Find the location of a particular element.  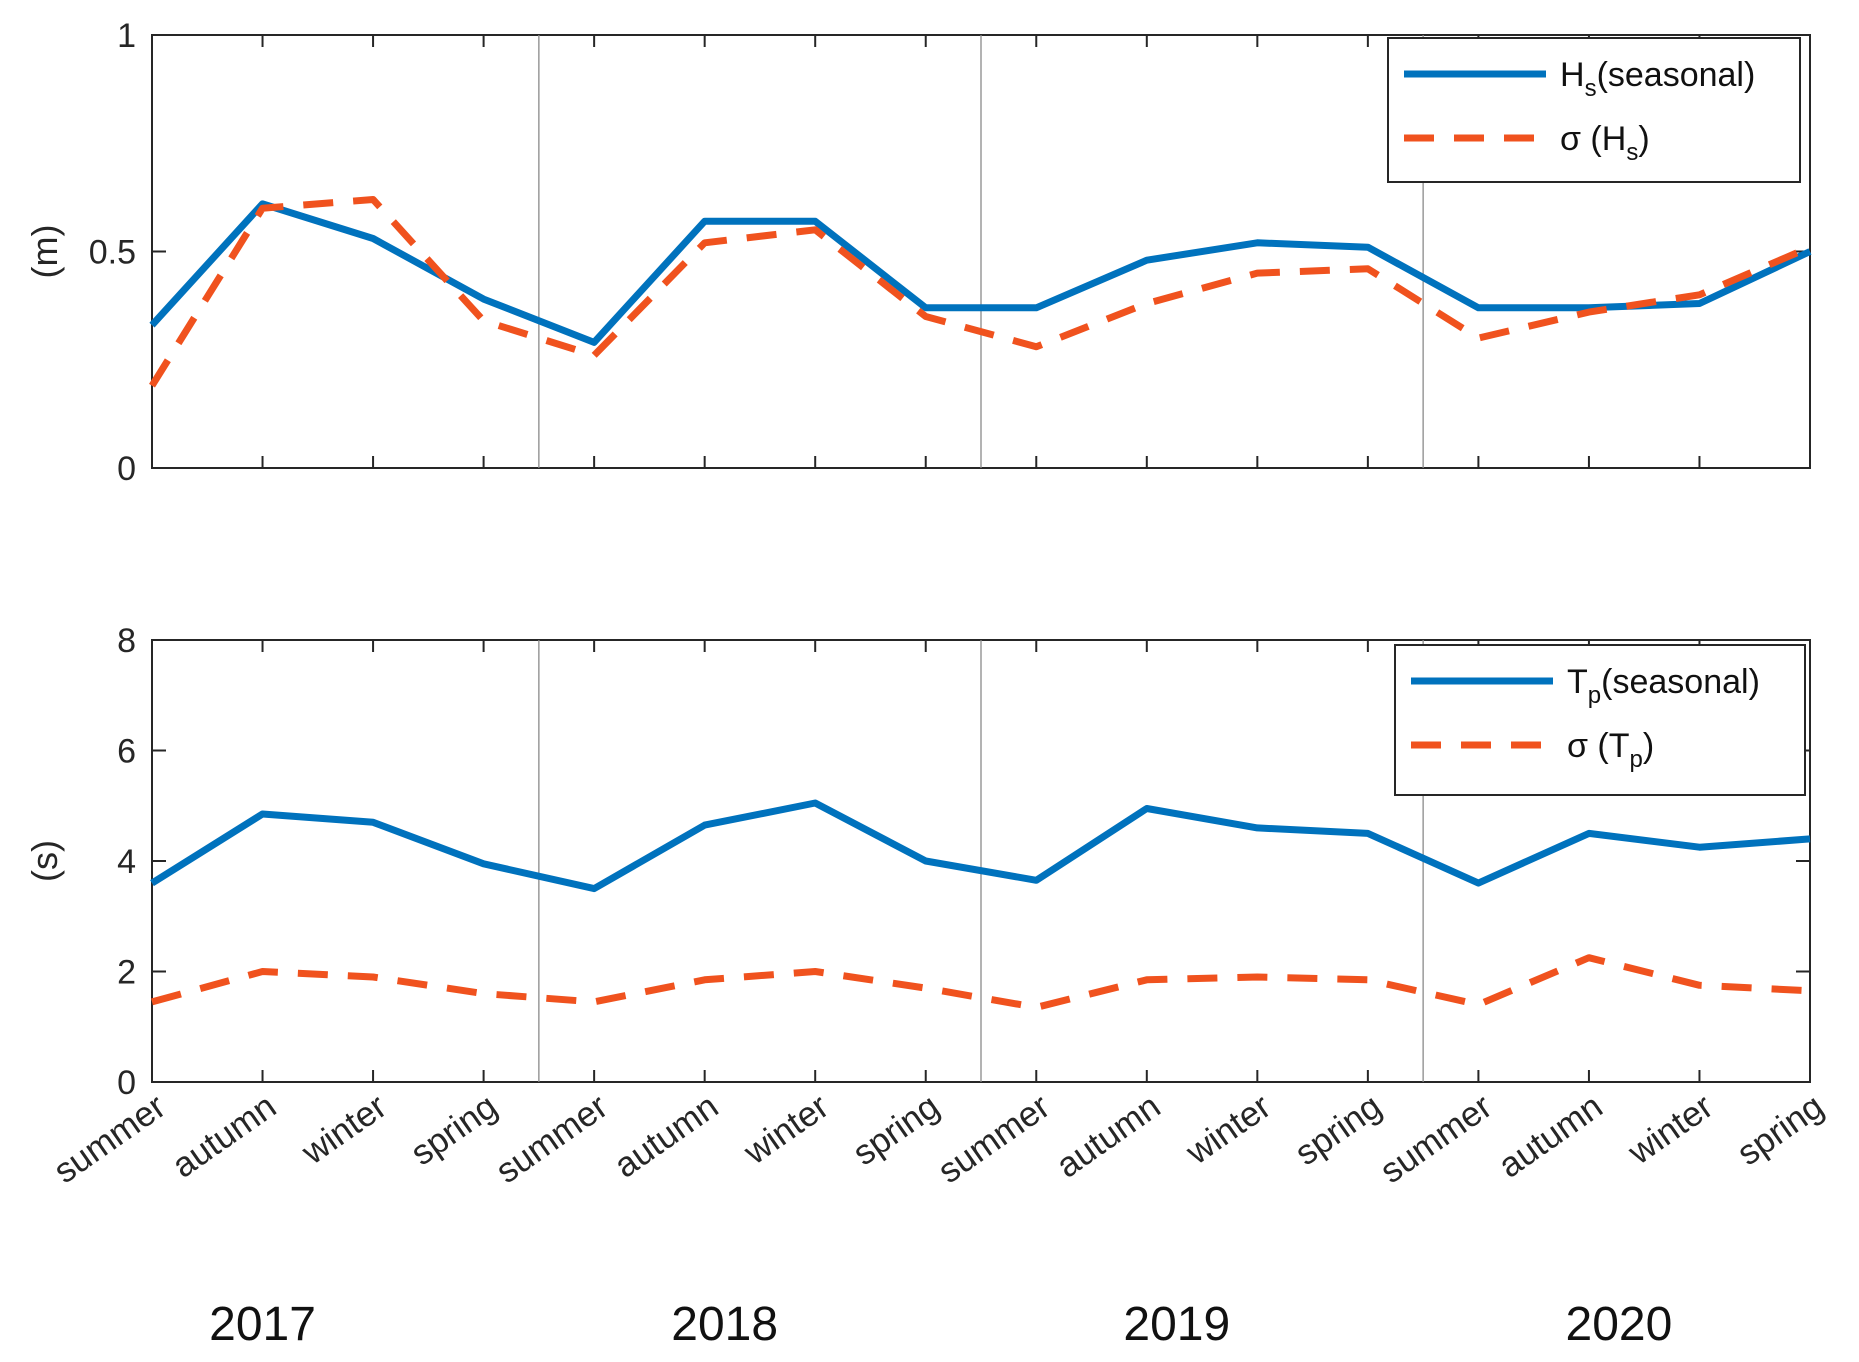

legend: Hs(seasonal) σ (Hs) is located at coordinates (1594, 110).